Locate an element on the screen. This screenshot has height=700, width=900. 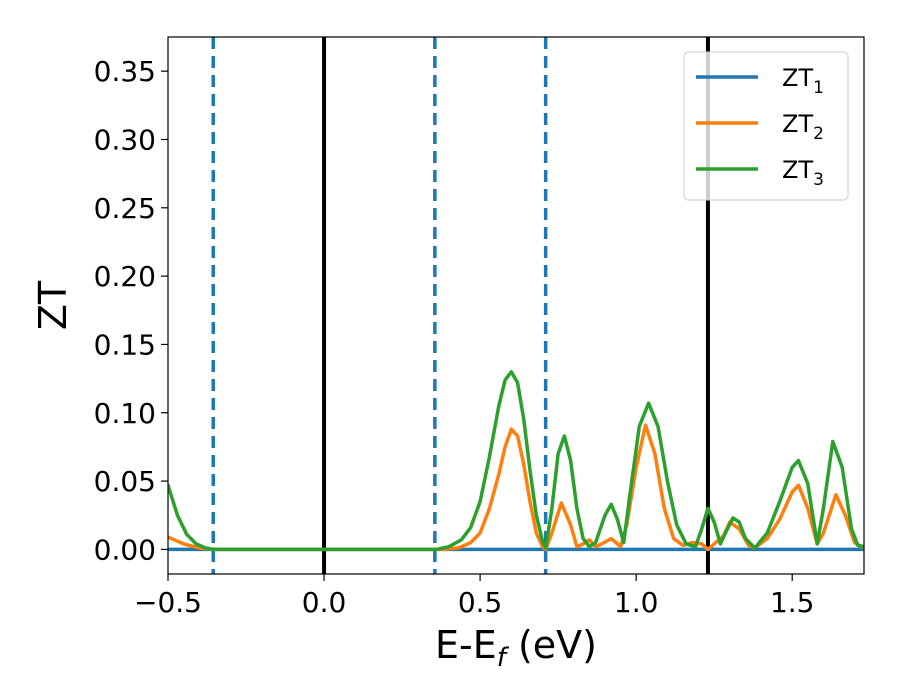
x-tick-label: 0.0 is located at coordinates (324, 602).